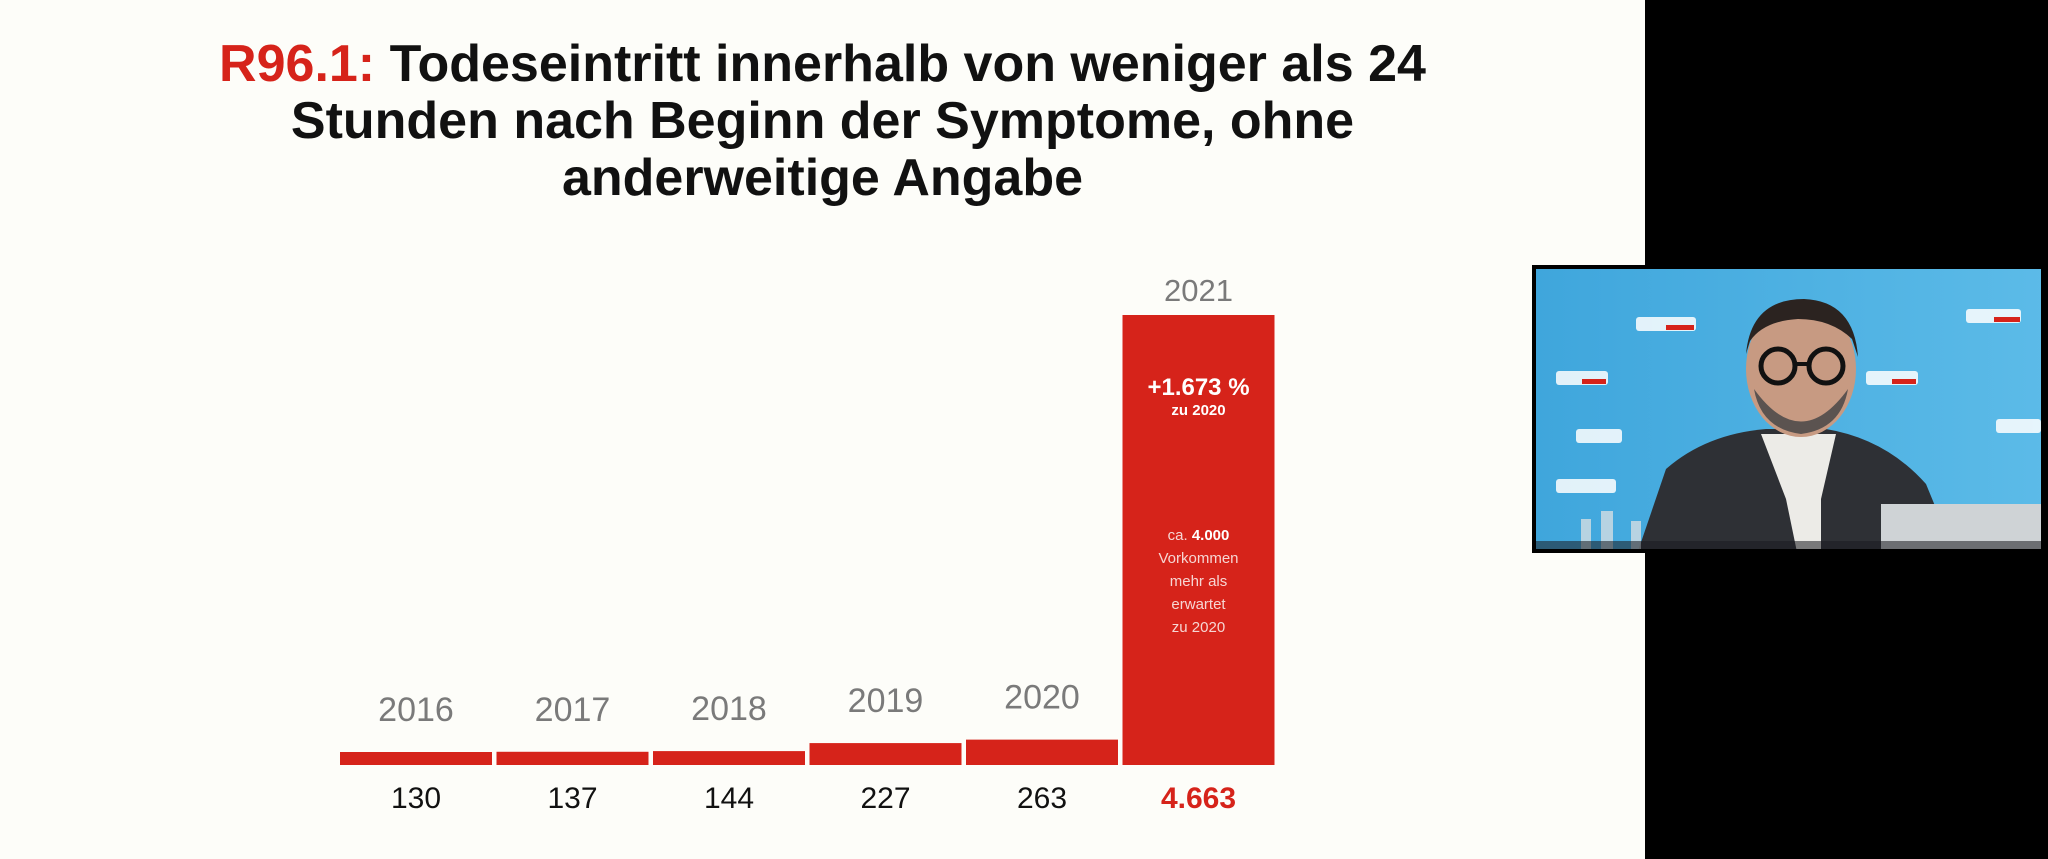 Image resolution: width=2048 pixels, height=859 pixels. Describe the element at coordinates (729, 798) in the screenshot. I see `value-label-2018: 144` at that location.